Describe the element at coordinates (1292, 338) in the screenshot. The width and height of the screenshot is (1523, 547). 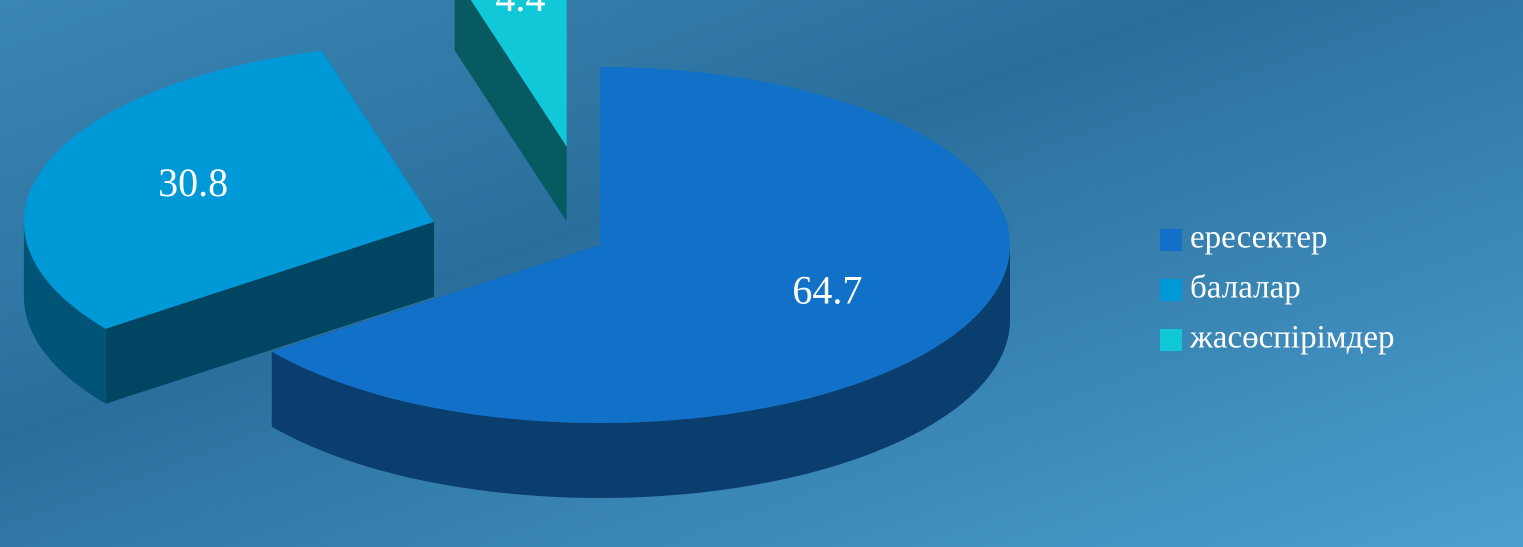
I see `legend-label: жасөспірімдер` at that location.